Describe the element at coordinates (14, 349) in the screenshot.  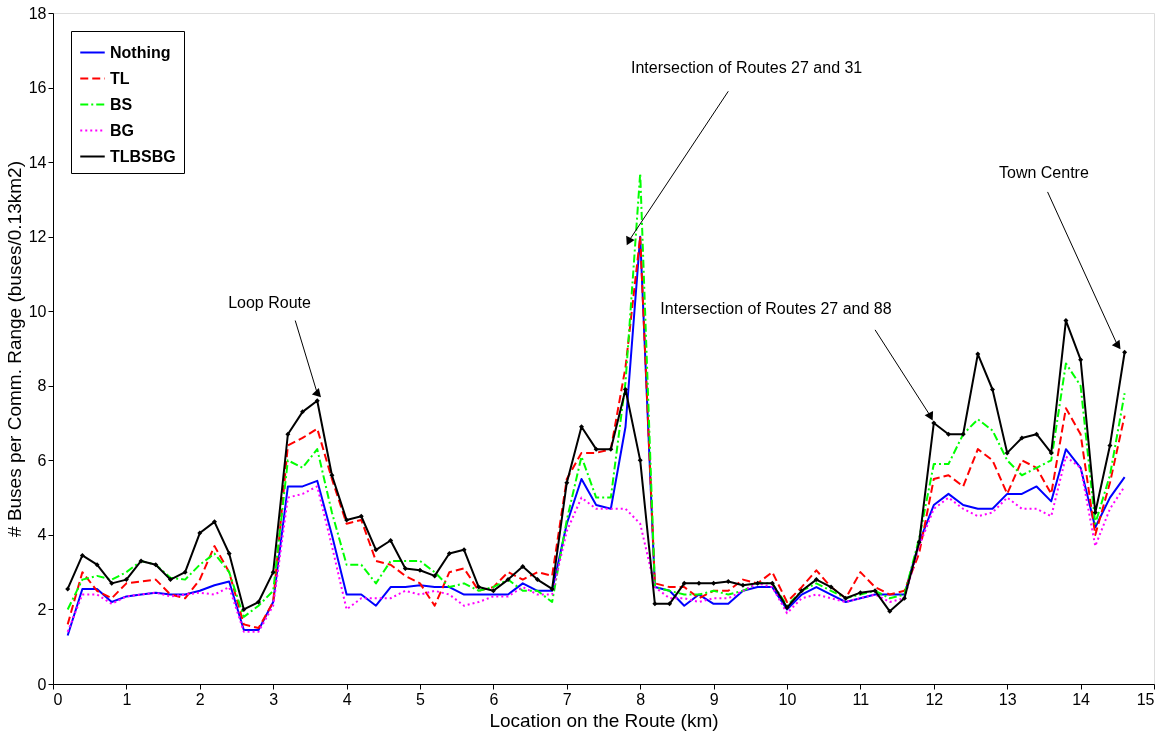
I see `y-axis-title: # Buses per Comm. Range (buses/0.13km2)` at that location.